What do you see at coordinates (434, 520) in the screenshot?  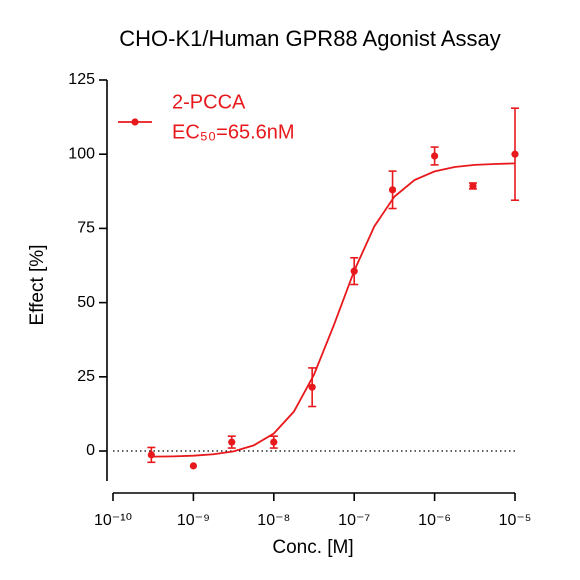 I see `x-tick-label: 10⁻⁶` at bounding box center [434, 520].